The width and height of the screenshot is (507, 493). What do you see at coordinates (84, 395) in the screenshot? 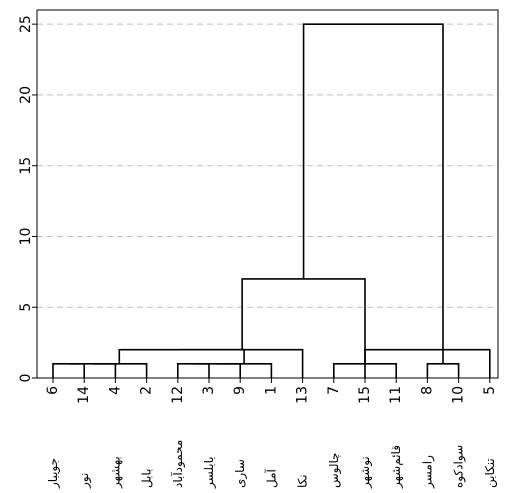
I see `leaf-id-label: 14` at bounding box center [84, 395].